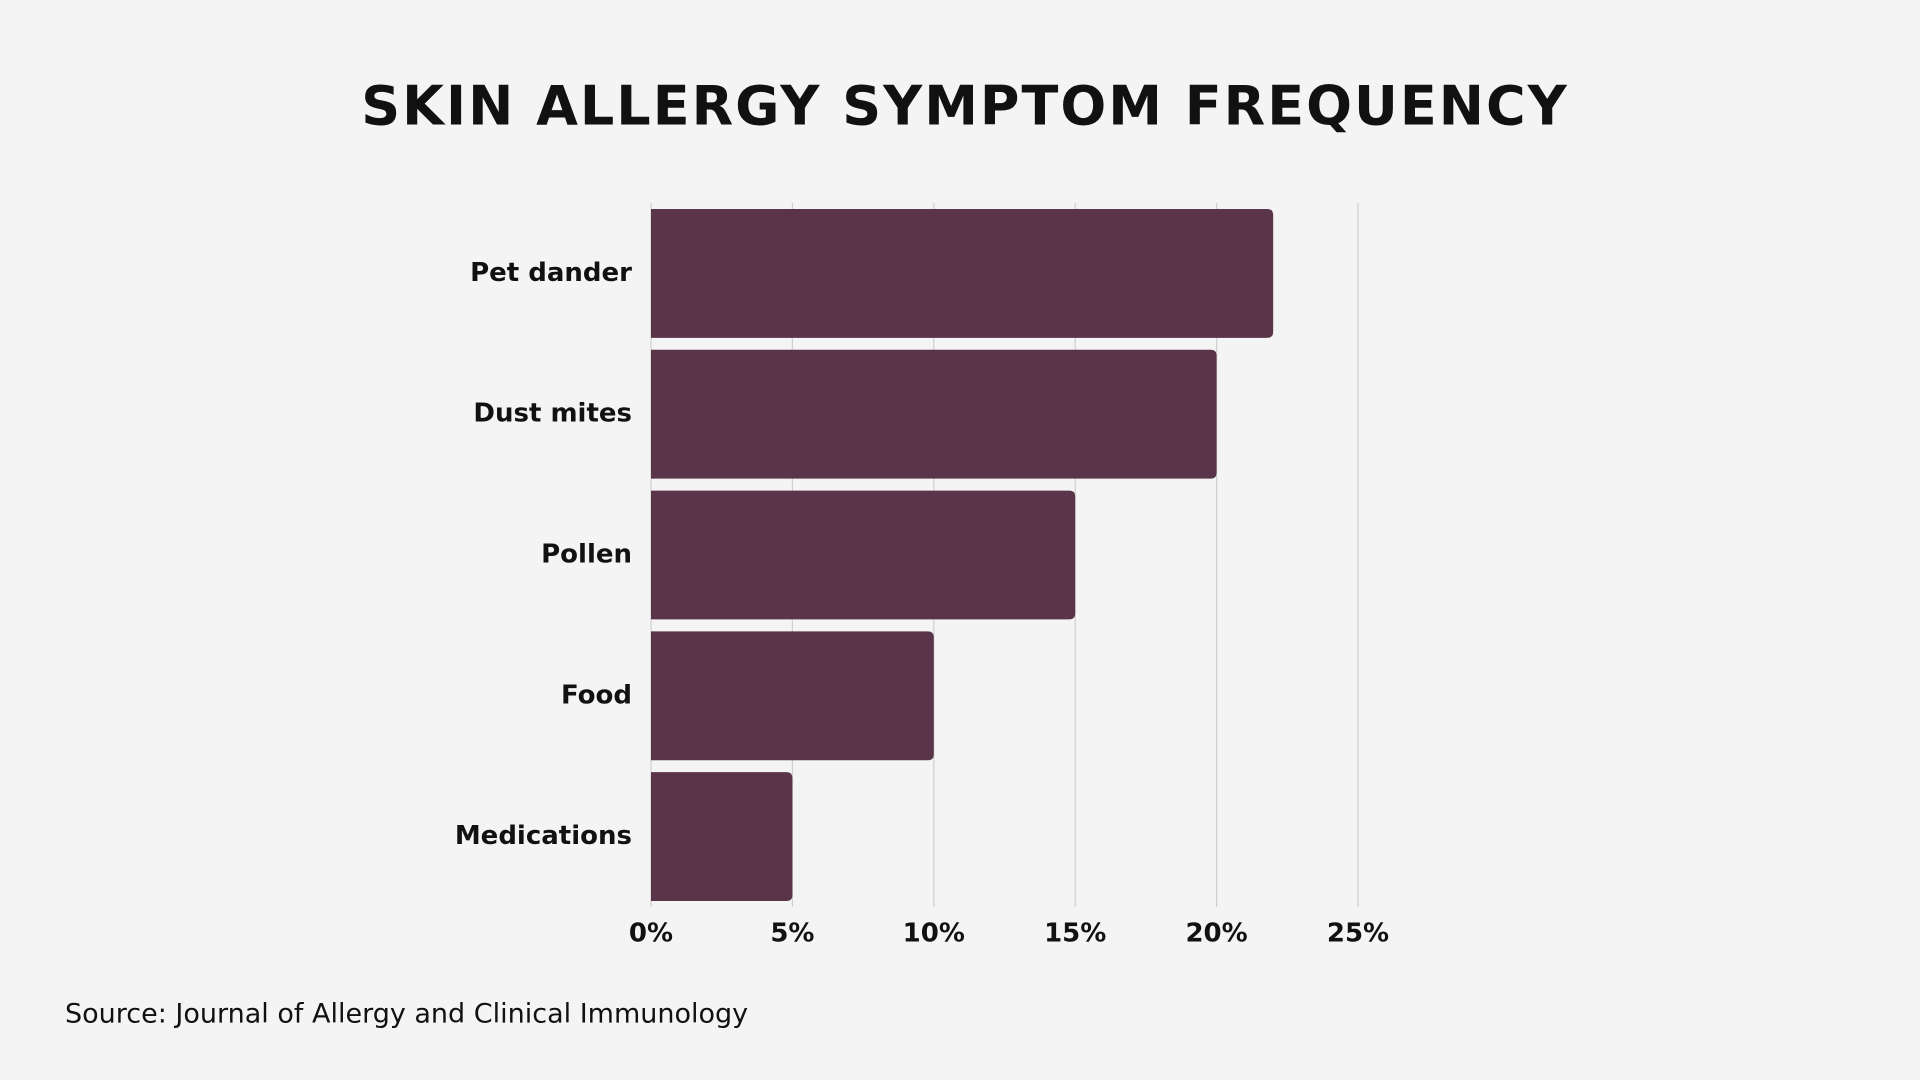  I want to click on y-tick-label: Dust mites, so click(552, 414).